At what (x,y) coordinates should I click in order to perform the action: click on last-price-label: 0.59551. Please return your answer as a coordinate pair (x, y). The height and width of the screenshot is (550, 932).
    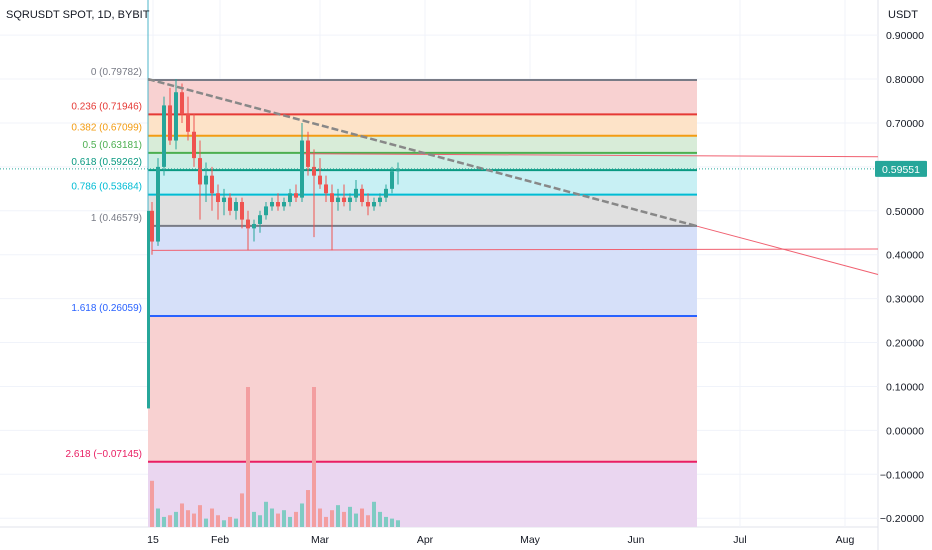
    Looking at the image, I should click on (901, 170).